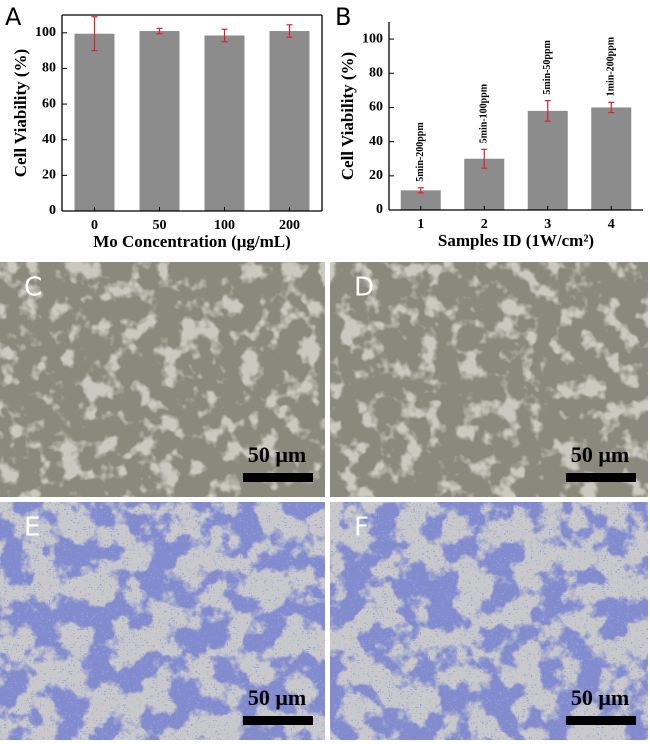  What do you see at coordinates (13, 17) in the screenshot?
I see `panel-label: A` at bounding box center [13, 17].